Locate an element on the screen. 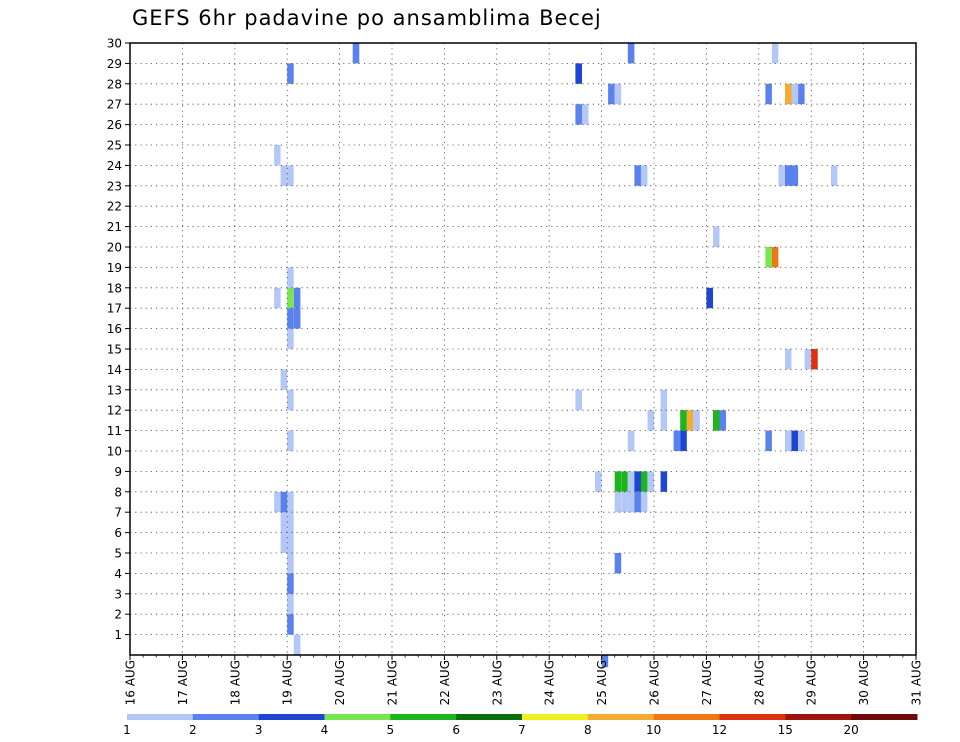  y-tick-label: 11 is located at coordinates (114, 431).